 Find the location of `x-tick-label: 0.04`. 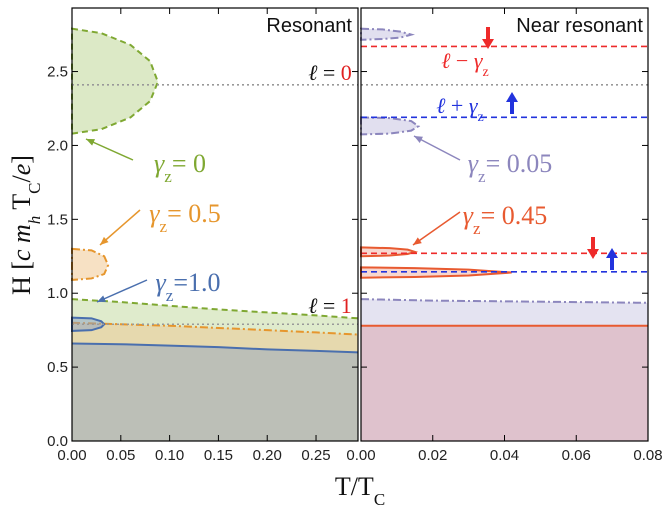

x-tick-label: 0.04 is located at coordinates (504, 455).